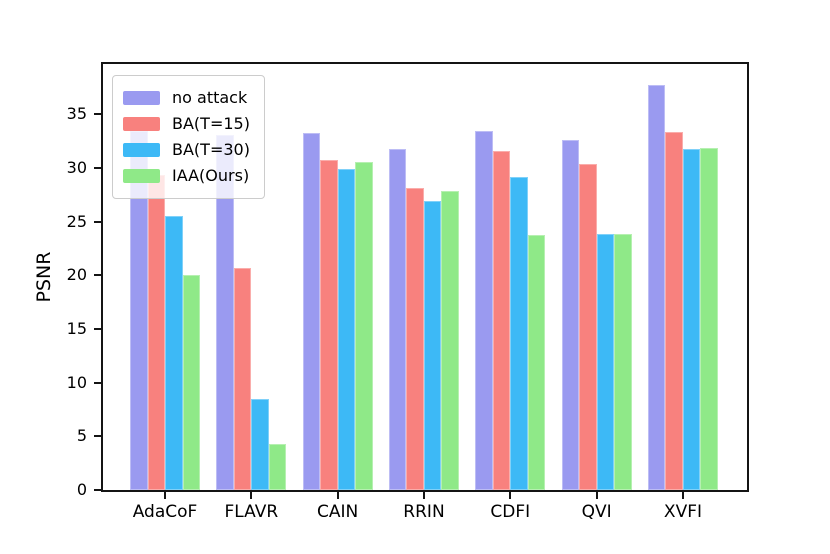 This screenshot has height=554, width=830. What do you see at coordinates (76, 114) in the screenshot?
I see `y-tick-label-35: 35` at bounding box center [76, 114].